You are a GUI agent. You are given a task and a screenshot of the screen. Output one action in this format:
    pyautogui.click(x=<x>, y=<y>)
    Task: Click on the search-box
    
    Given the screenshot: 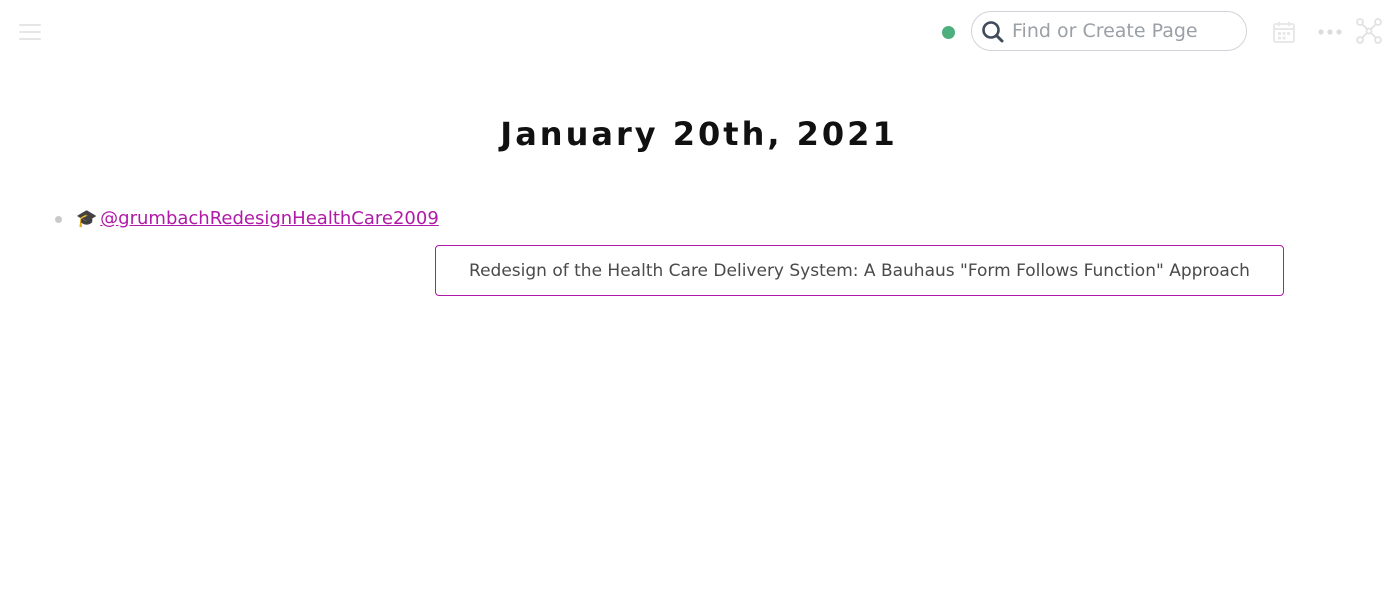 What is the action you would take?
    pyautogui.click(x=1109, y=31)
    